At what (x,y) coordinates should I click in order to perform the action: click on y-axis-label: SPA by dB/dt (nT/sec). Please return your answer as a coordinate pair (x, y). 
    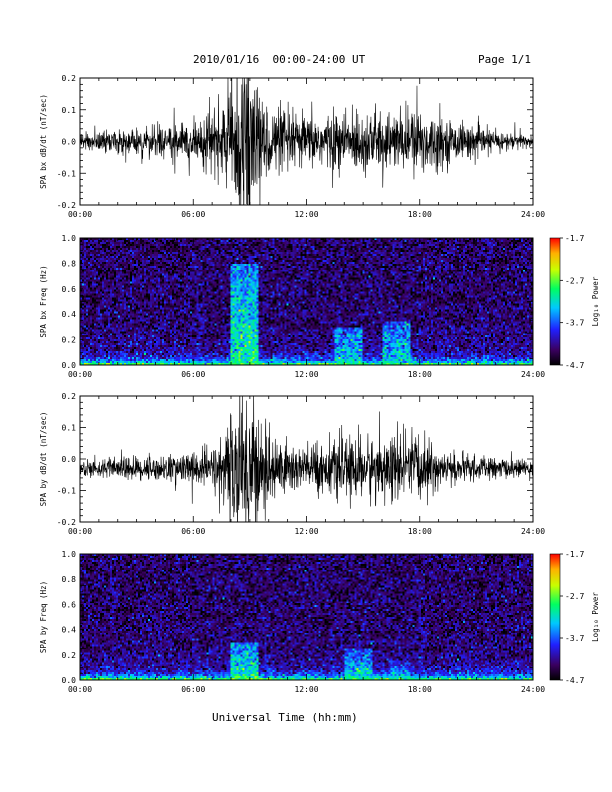
    Looking at the image, I should click on (43, 459).